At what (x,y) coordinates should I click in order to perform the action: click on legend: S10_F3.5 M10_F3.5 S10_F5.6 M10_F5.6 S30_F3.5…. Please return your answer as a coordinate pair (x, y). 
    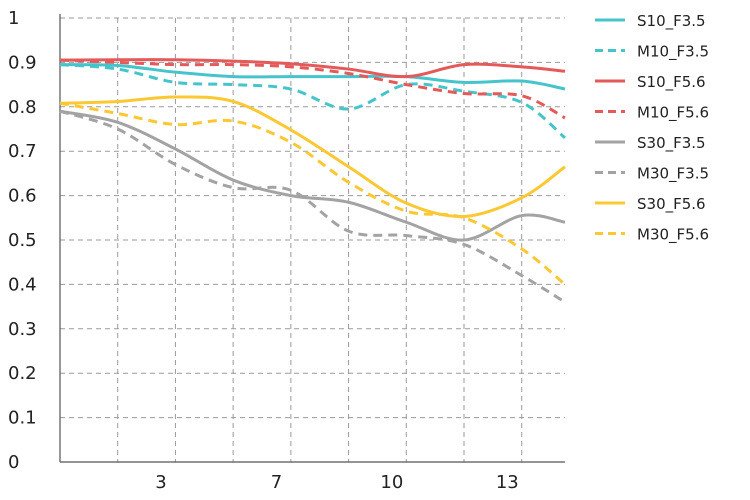
    Looking at the image, I should click on (652, 128).